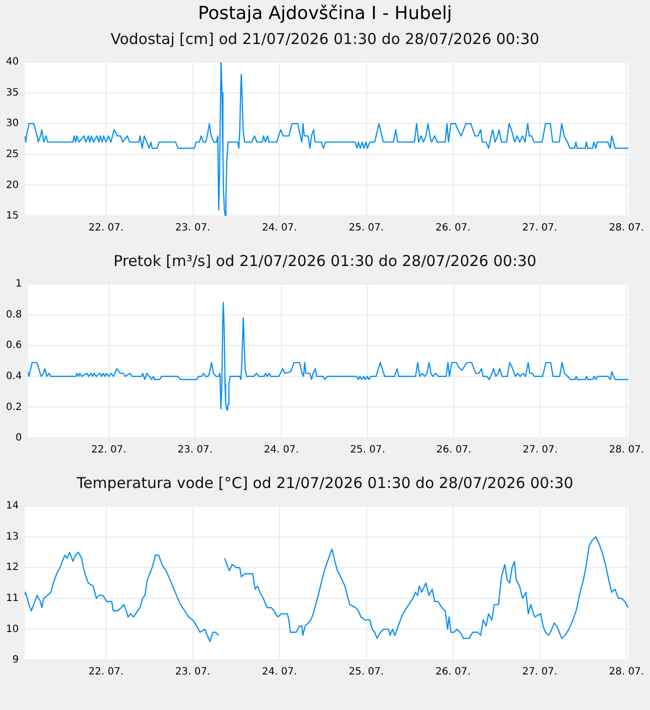 Image resolution: width=650 pixels, height=710 pixels. I want to click on chart-subtitle: Temperatura vode [°C] od 21/07/2026 01:30 do 28/07/2026 00:30, so click(325, 483).